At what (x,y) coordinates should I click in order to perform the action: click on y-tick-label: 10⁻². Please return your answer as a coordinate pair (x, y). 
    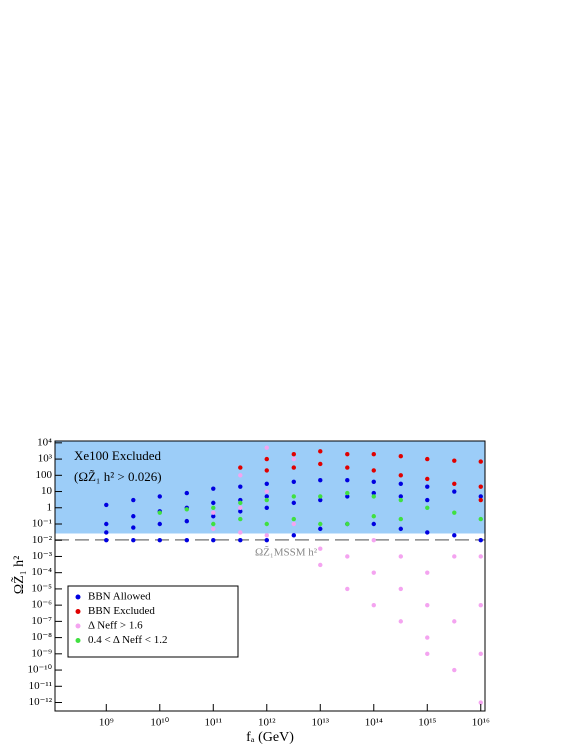
    Looking at the image, I should click on (42, 540).